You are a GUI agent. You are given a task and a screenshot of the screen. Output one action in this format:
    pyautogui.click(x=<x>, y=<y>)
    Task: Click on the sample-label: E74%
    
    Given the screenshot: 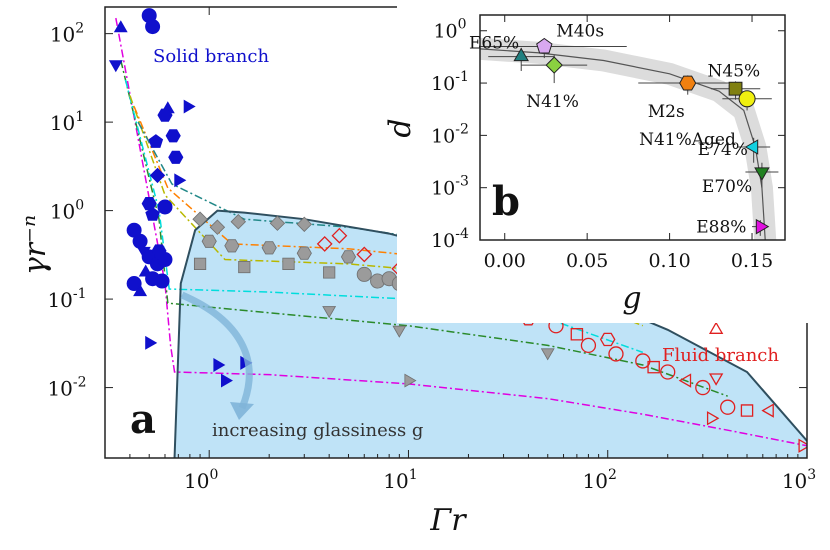 What is the action you would take?
    pyautogui.click(x=723, y=150)
    